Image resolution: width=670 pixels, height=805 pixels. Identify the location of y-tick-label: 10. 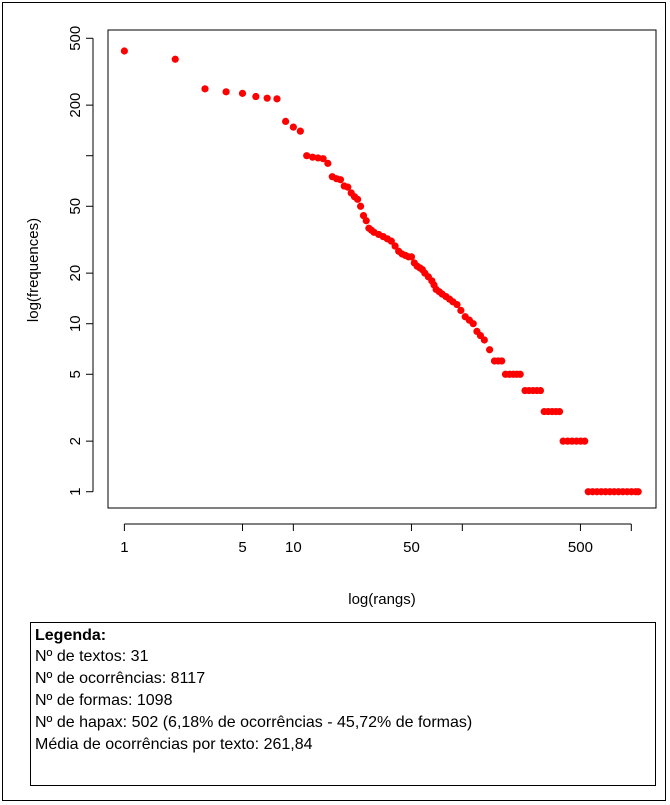
(75, 323).